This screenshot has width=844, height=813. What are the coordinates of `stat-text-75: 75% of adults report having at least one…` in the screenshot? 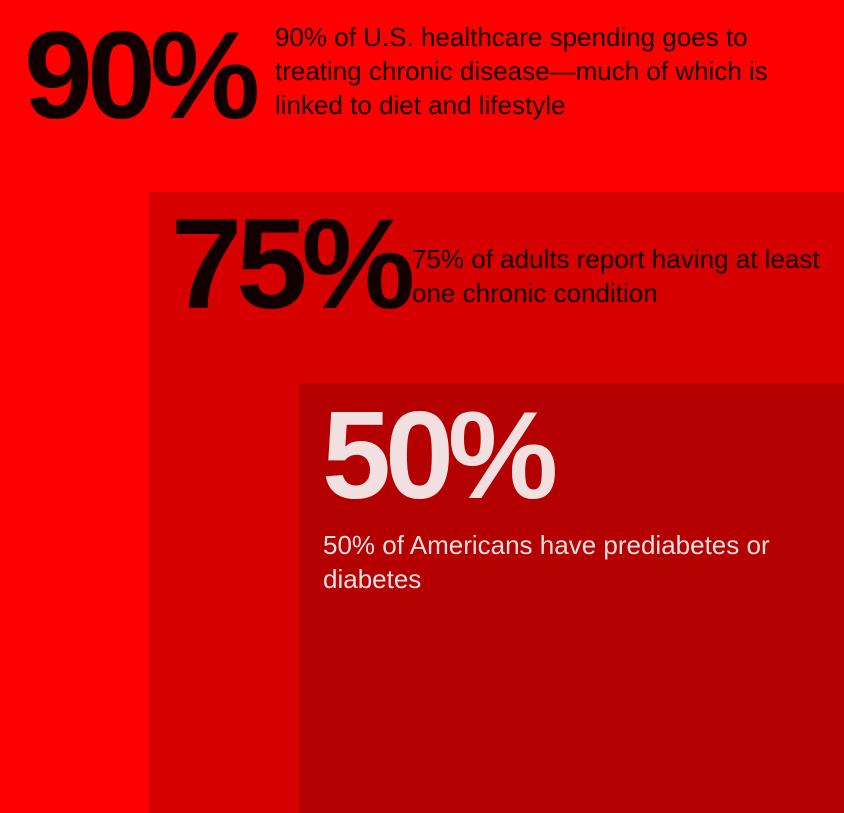 It's located at (616, 276).